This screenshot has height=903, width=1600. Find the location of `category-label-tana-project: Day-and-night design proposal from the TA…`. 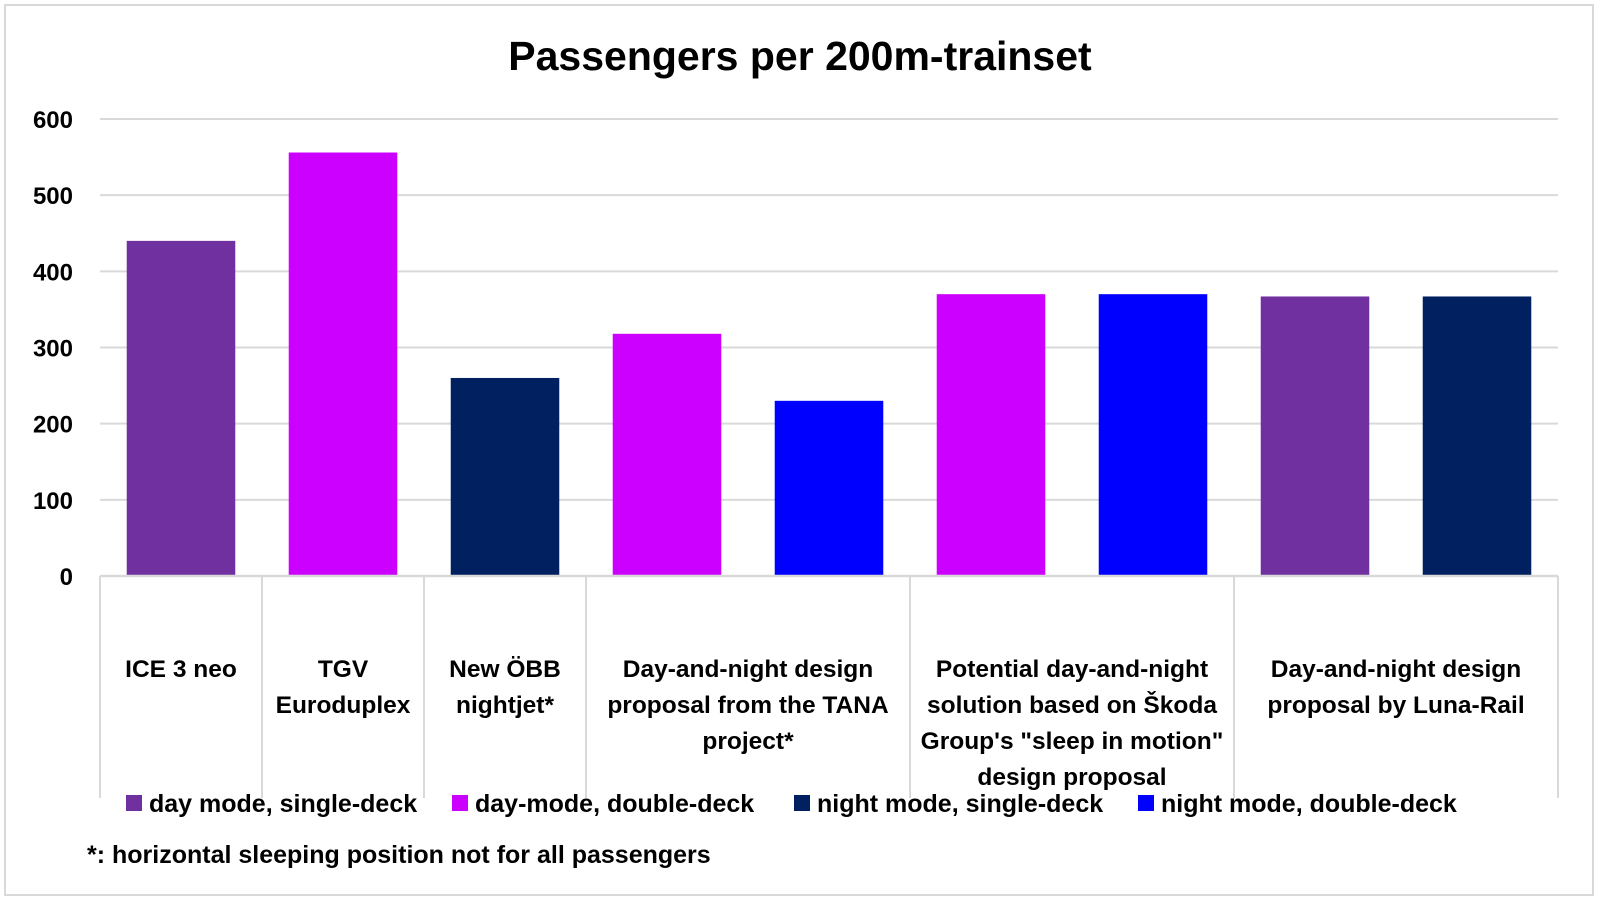

category-label-tana-project: Day-and-night design proposal from the TA… is located at coordinates (748, 706).